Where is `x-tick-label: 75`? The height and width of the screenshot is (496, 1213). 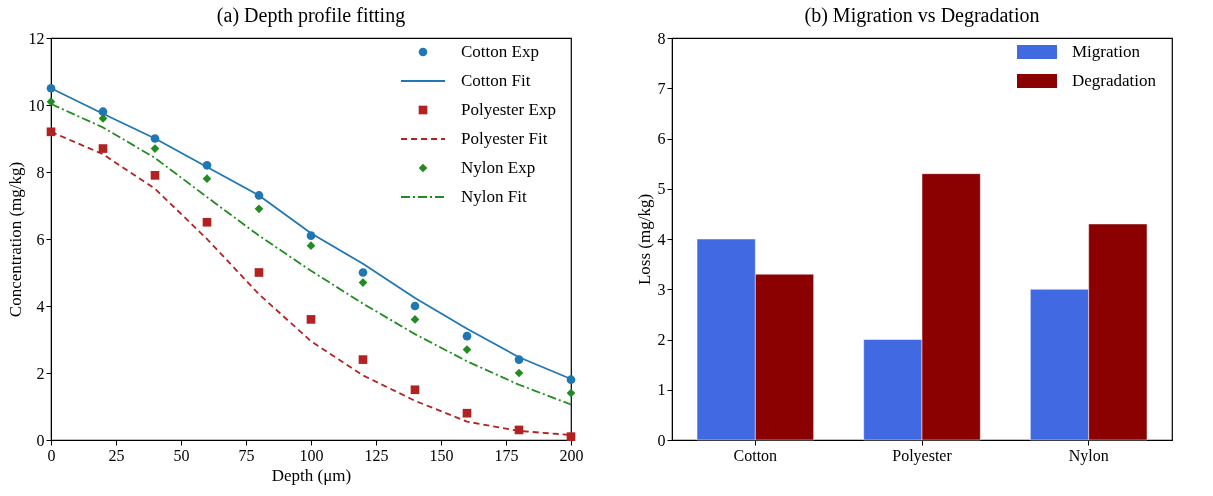 x-tick-label: 75 is located at coordinates (246, 455).